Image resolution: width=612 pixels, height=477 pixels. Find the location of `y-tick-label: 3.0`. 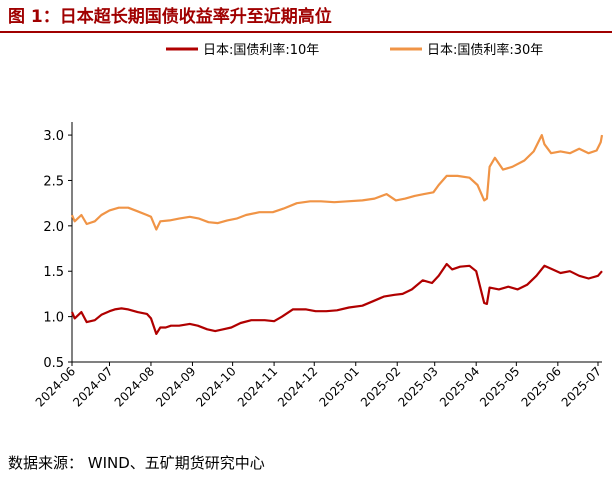

y-tick-label: 3.0 is located at coordinates (53, 136).